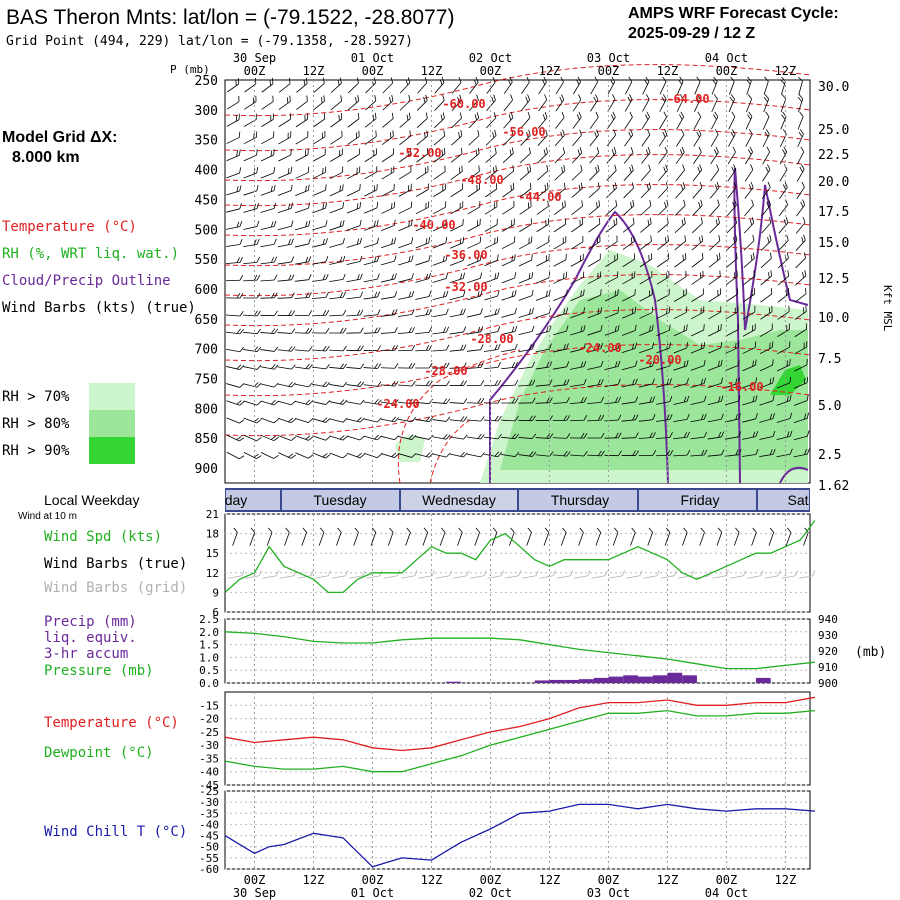 The image size is (900, 900). I want to click on legend-cloud: Cloud/Precip Outline, so click(86, 281).